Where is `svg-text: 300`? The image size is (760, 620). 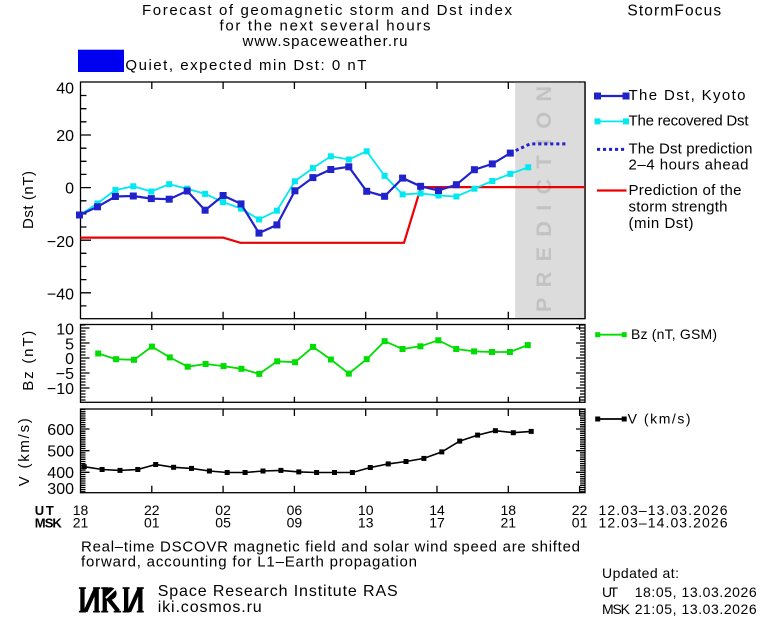 svg-text: 300 is located at coordinates (60, 489).